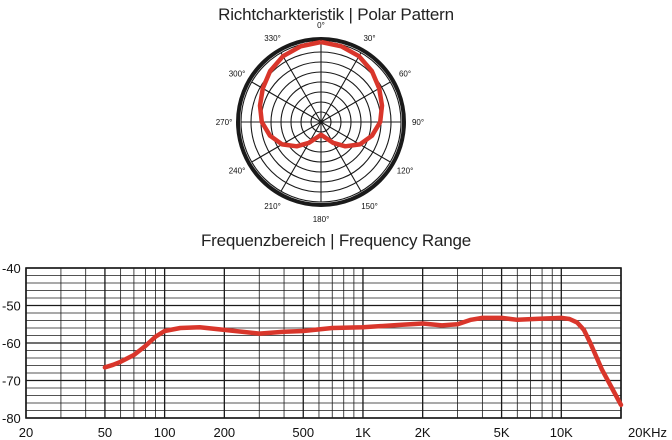  Describe the element at coordinates (336, 240) in the screenshot. I see `frequency-range-title: Frequenzbereich | Frequency Range` at that location.